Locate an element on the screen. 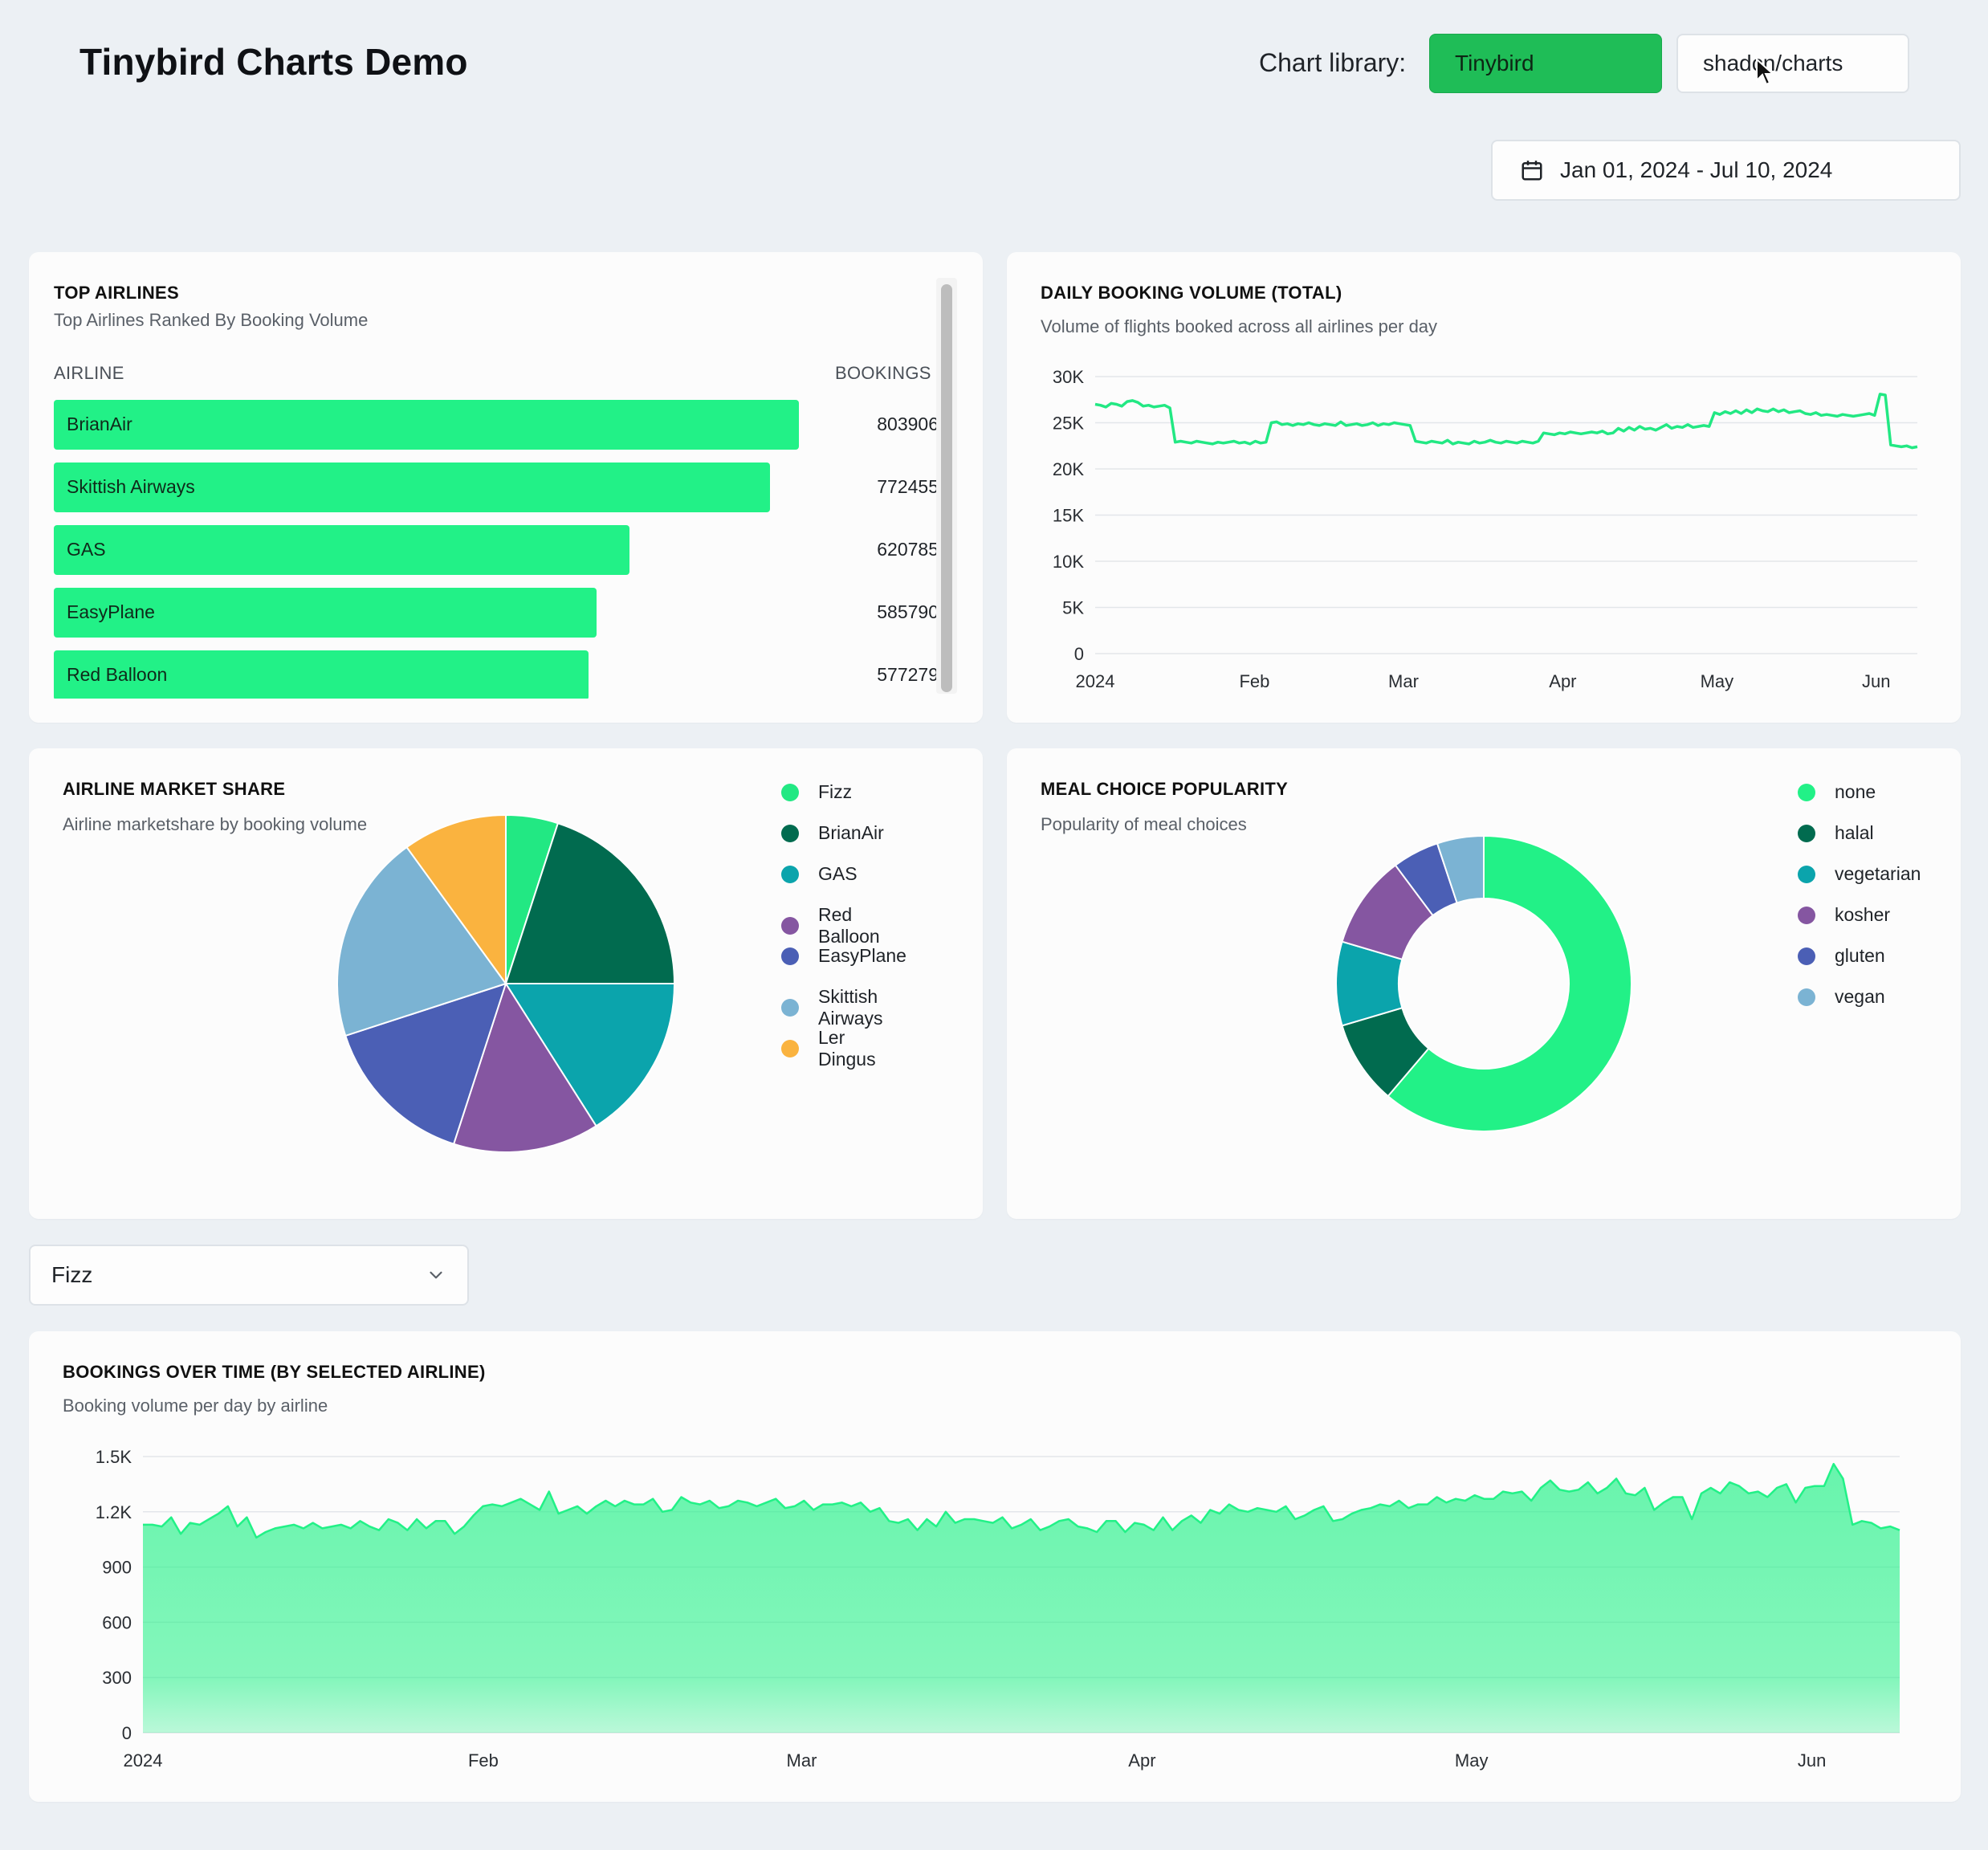  airline-bar-row: Skittish Airways 772455 is located at coordinates (495, 487).